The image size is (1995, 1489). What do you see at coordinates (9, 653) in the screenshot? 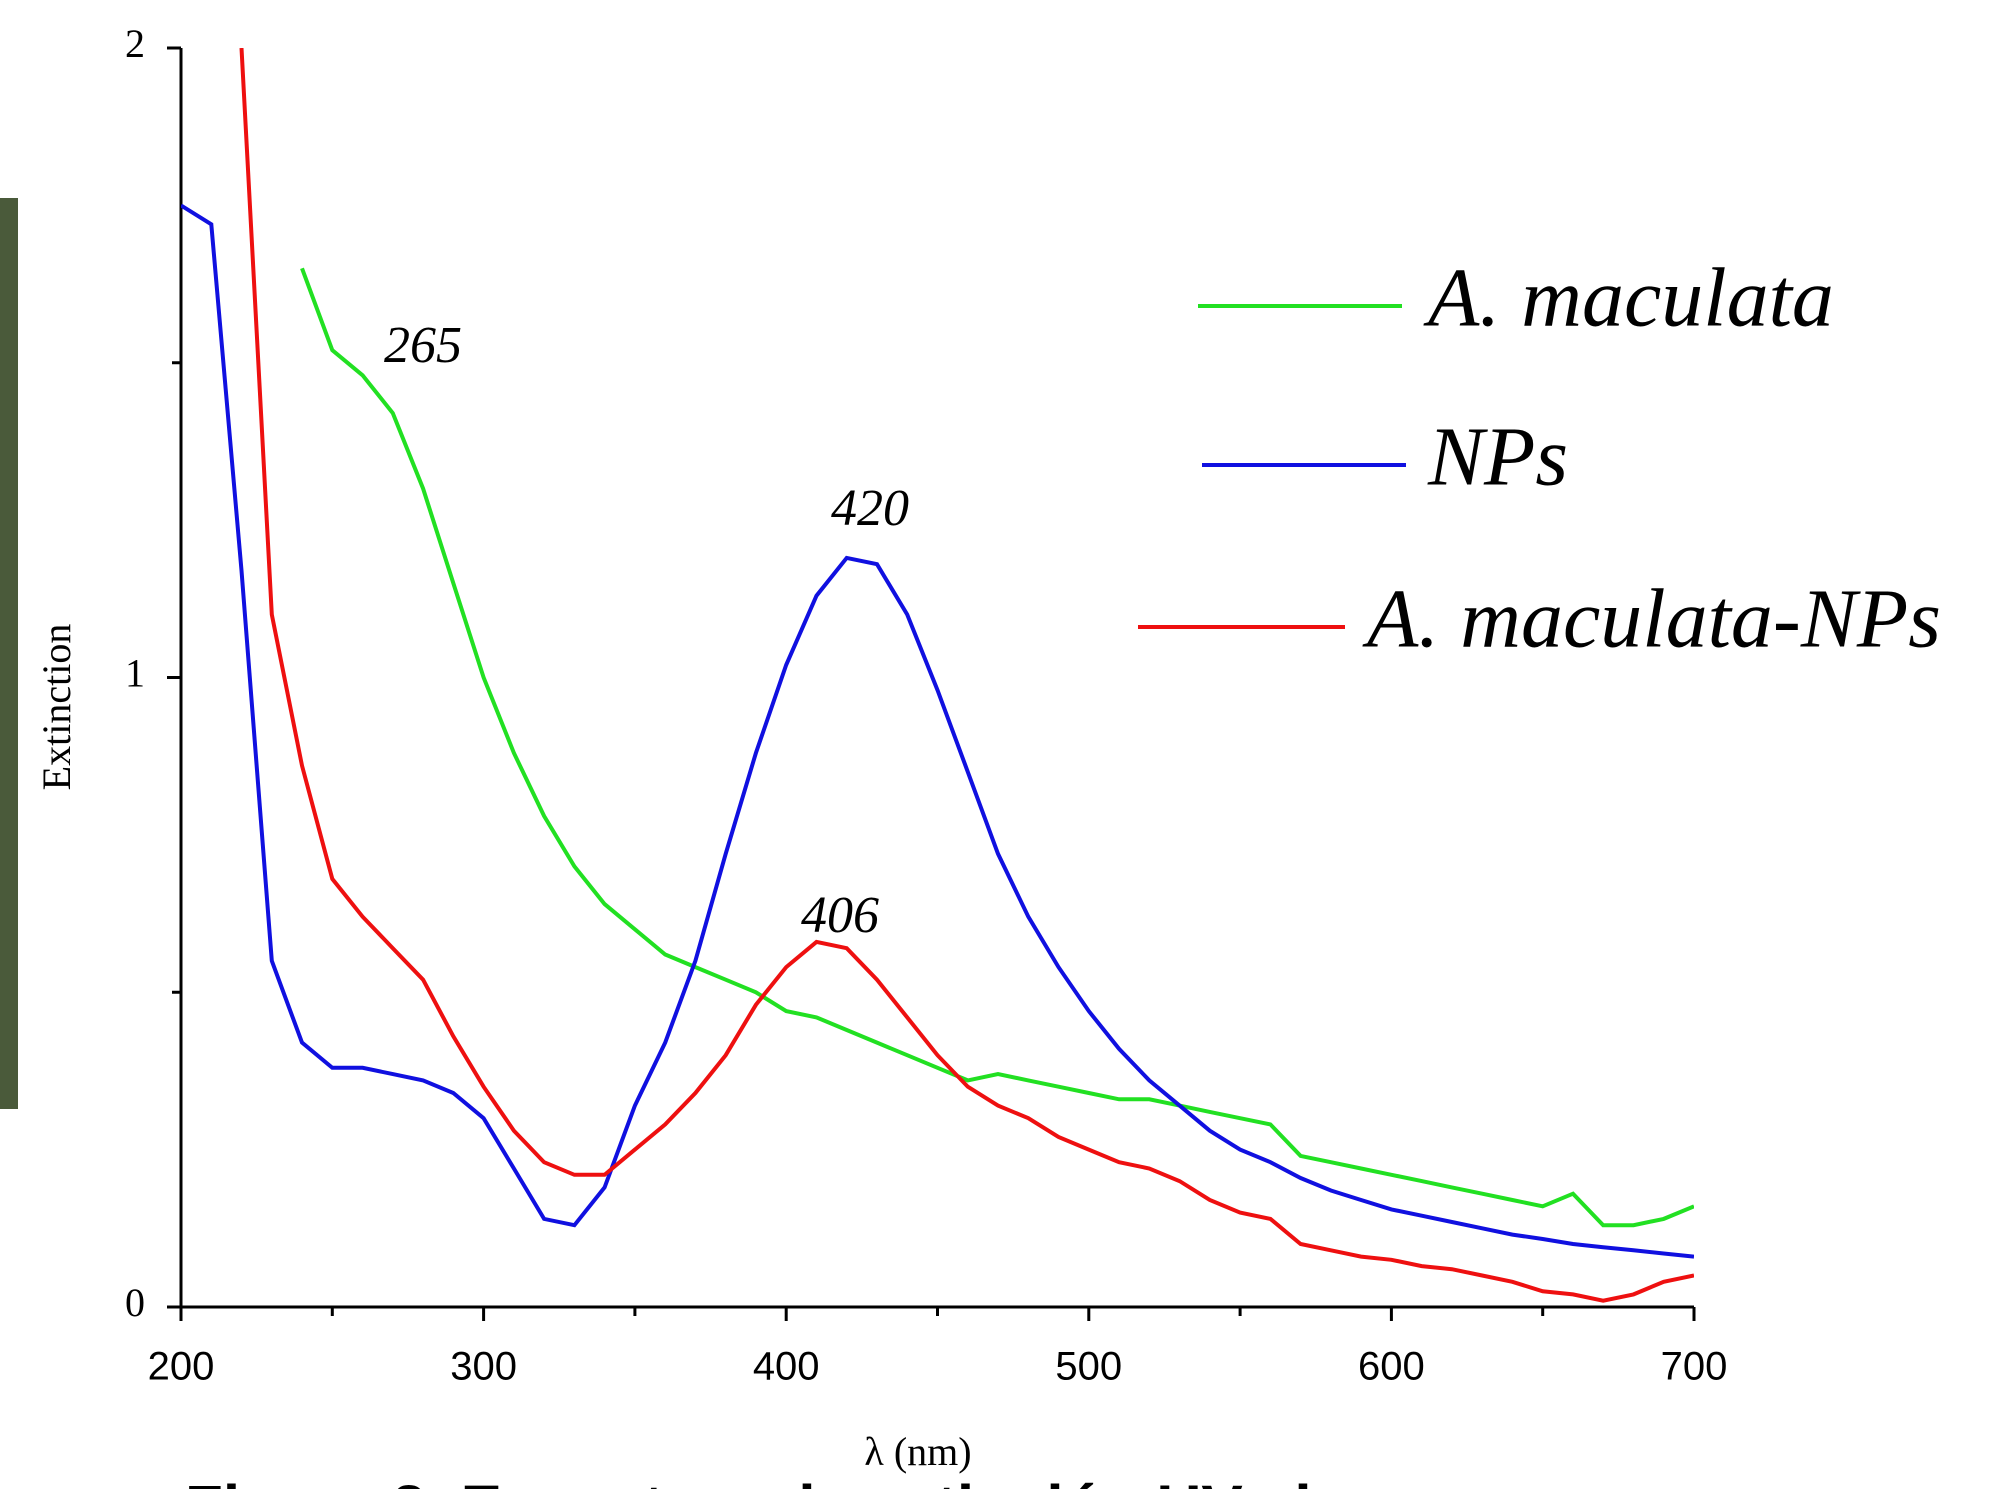
I see `photo-strip` at bounding box center [9, 653].